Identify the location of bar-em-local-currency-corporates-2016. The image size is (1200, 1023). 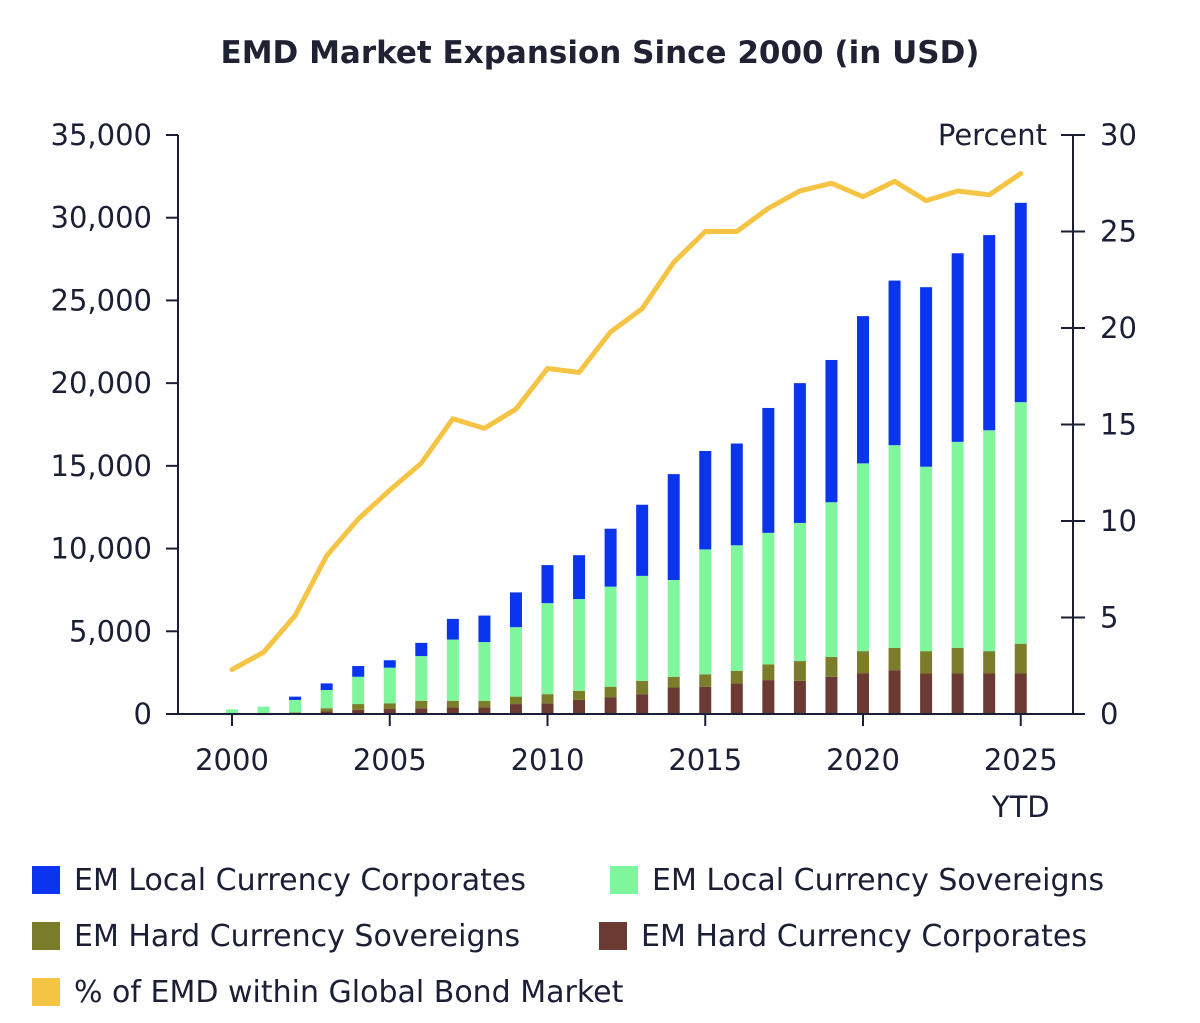
(736, 494).